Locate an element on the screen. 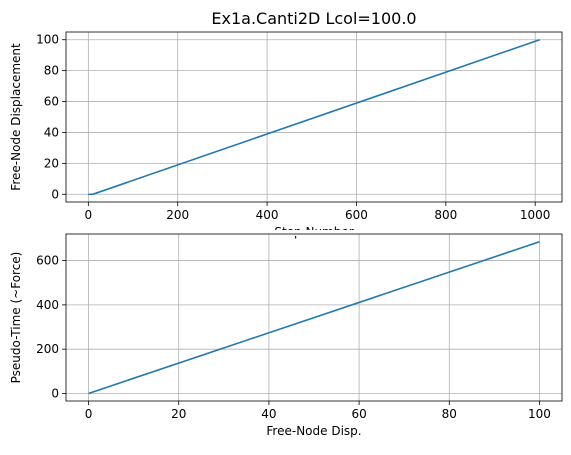 Image resolution: width=571 pixels, height=455 pixels. x-tick-label: 100 is located at coordinates (539, 414).